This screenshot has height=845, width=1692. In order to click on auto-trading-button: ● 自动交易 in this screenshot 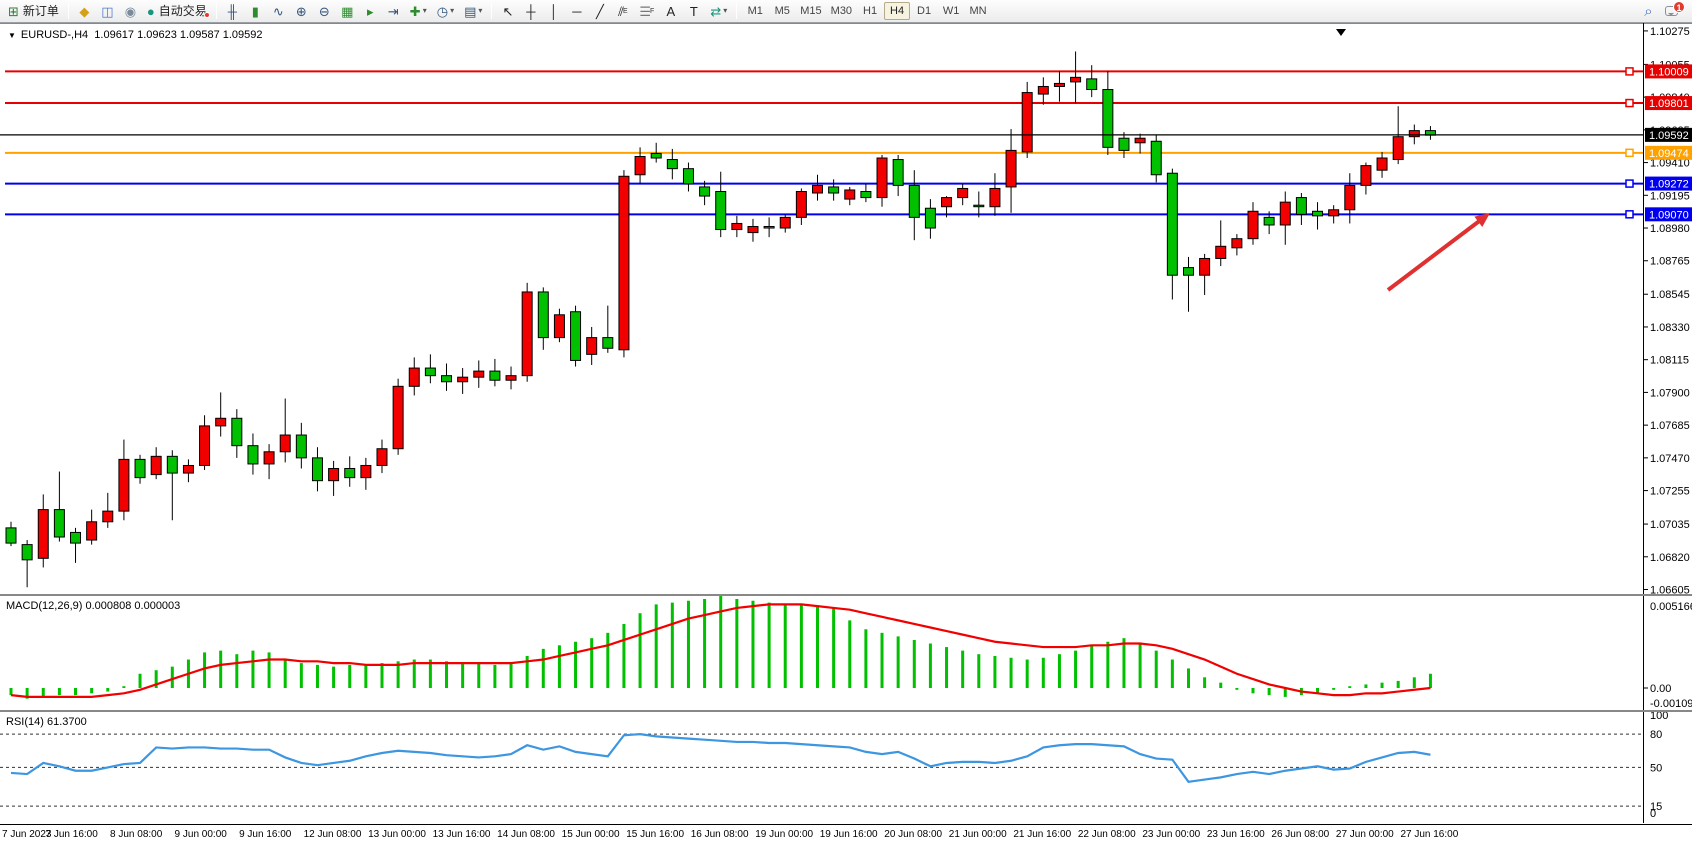, I will do `click(177, 11)`.